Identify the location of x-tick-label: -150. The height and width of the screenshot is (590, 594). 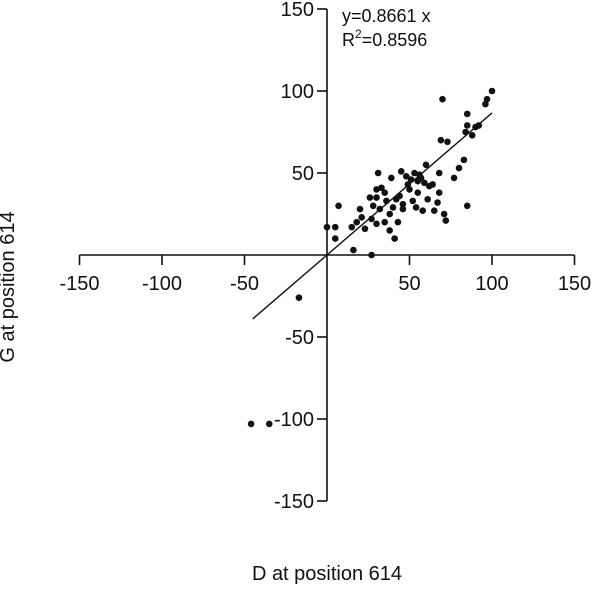
(79, 284).